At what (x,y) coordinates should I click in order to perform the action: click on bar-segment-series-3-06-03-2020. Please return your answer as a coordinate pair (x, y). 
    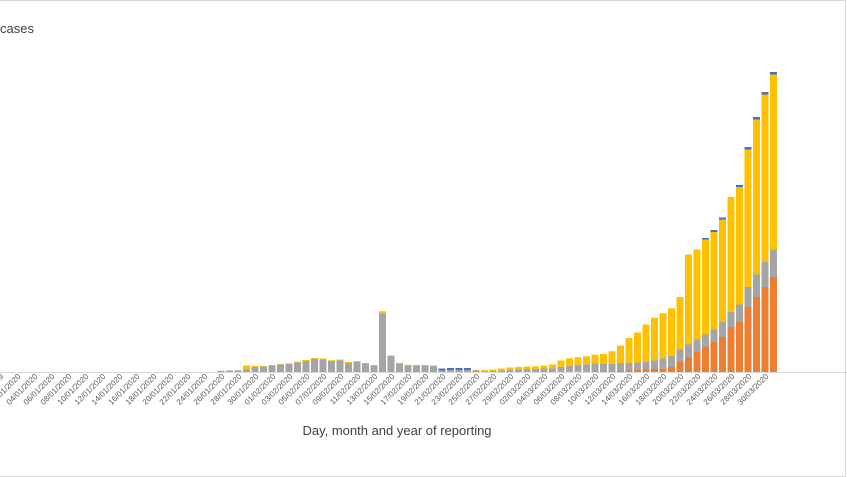
    Looking at the image, I should click on (561, 363).